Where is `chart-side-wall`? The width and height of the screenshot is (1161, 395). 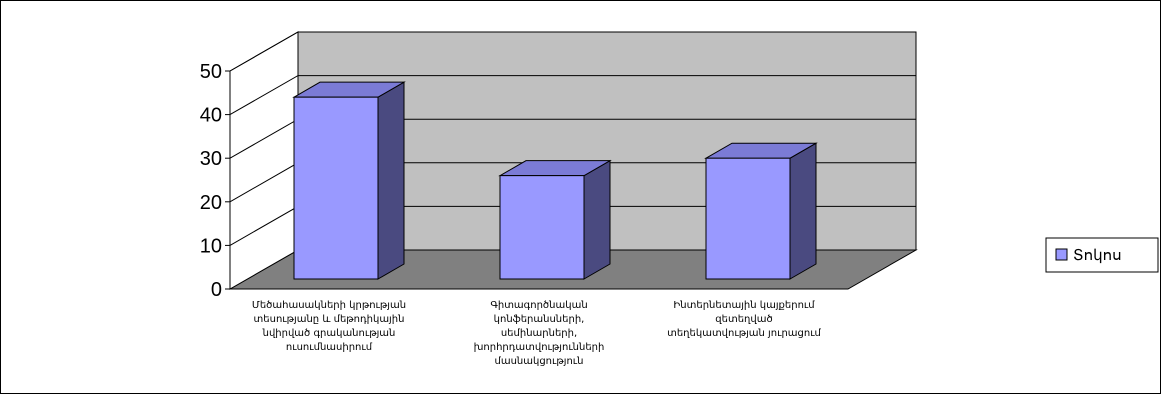
chart-side-wall is located at coordinates (264, 160).